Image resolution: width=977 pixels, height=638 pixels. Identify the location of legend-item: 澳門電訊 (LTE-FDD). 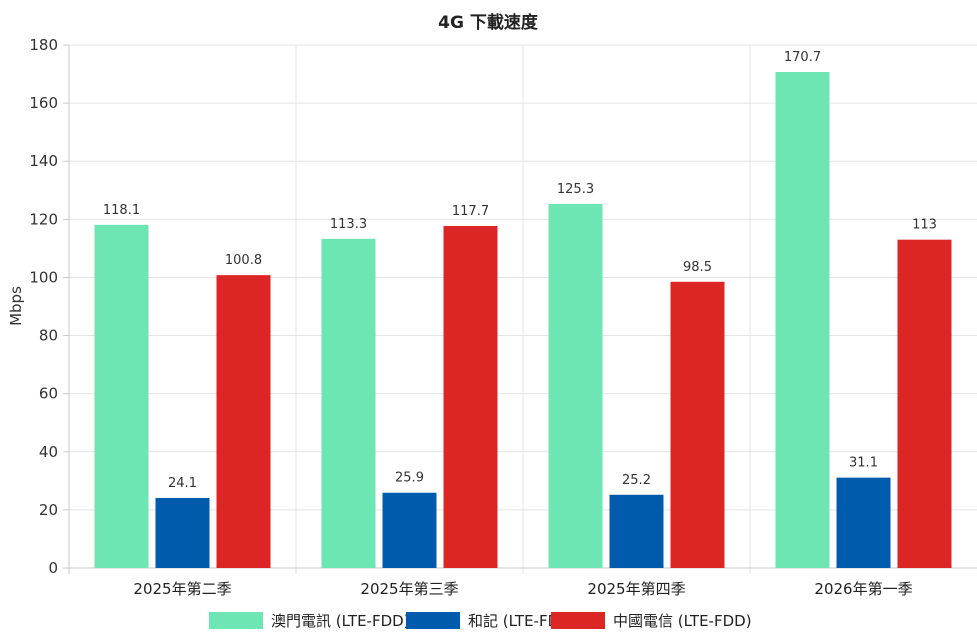
(309, 621).